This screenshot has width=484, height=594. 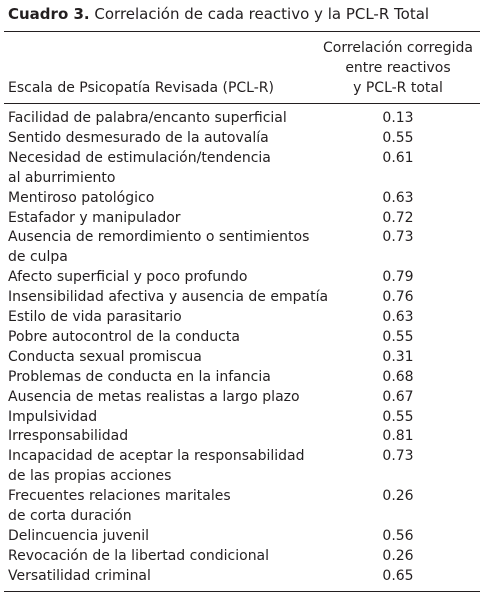 What do you see at coordinates (94, 217) in the screenshot?
I see `row-label: Estafador y manipulador` at bounding box center [94, 217].